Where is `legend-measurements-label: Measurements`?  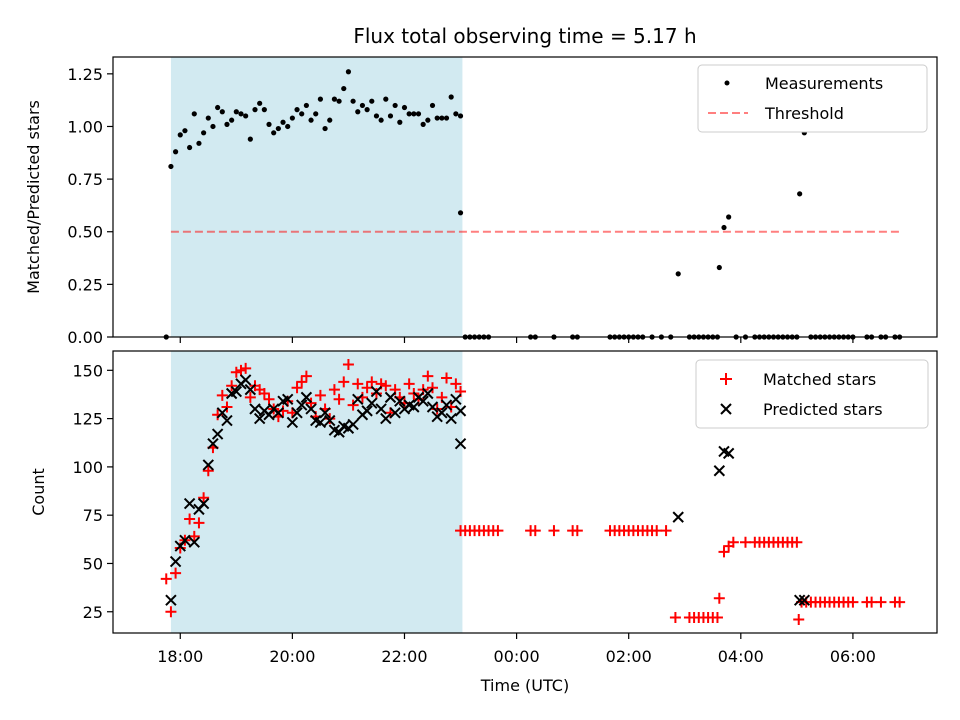 legend-measurements-label: Measurements is located at coordinates (824, 83).